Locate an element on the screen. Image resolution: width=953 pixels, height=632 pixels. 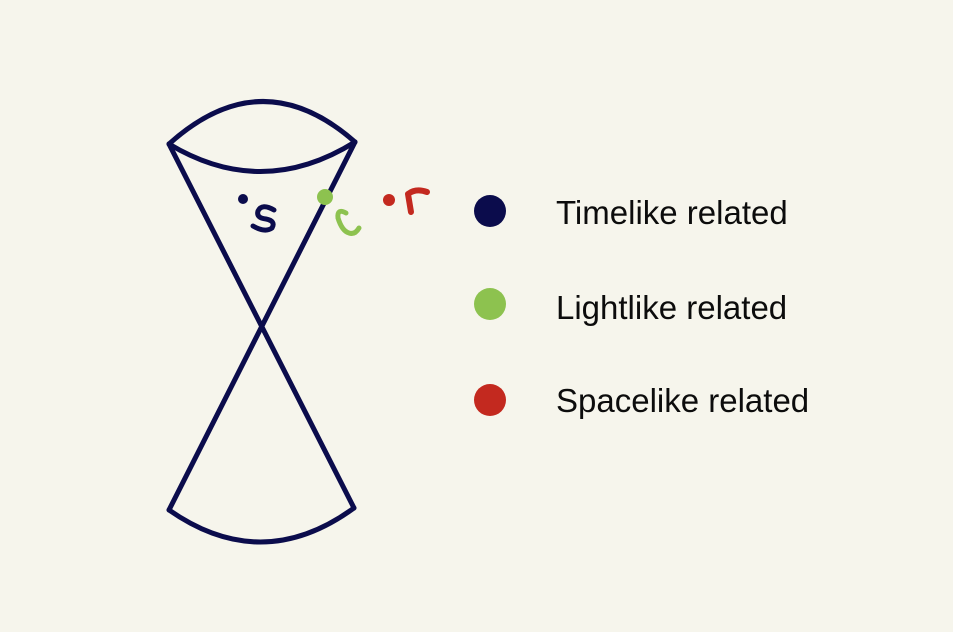
legend-marker-lightlike is located at coordinates (490, 304).